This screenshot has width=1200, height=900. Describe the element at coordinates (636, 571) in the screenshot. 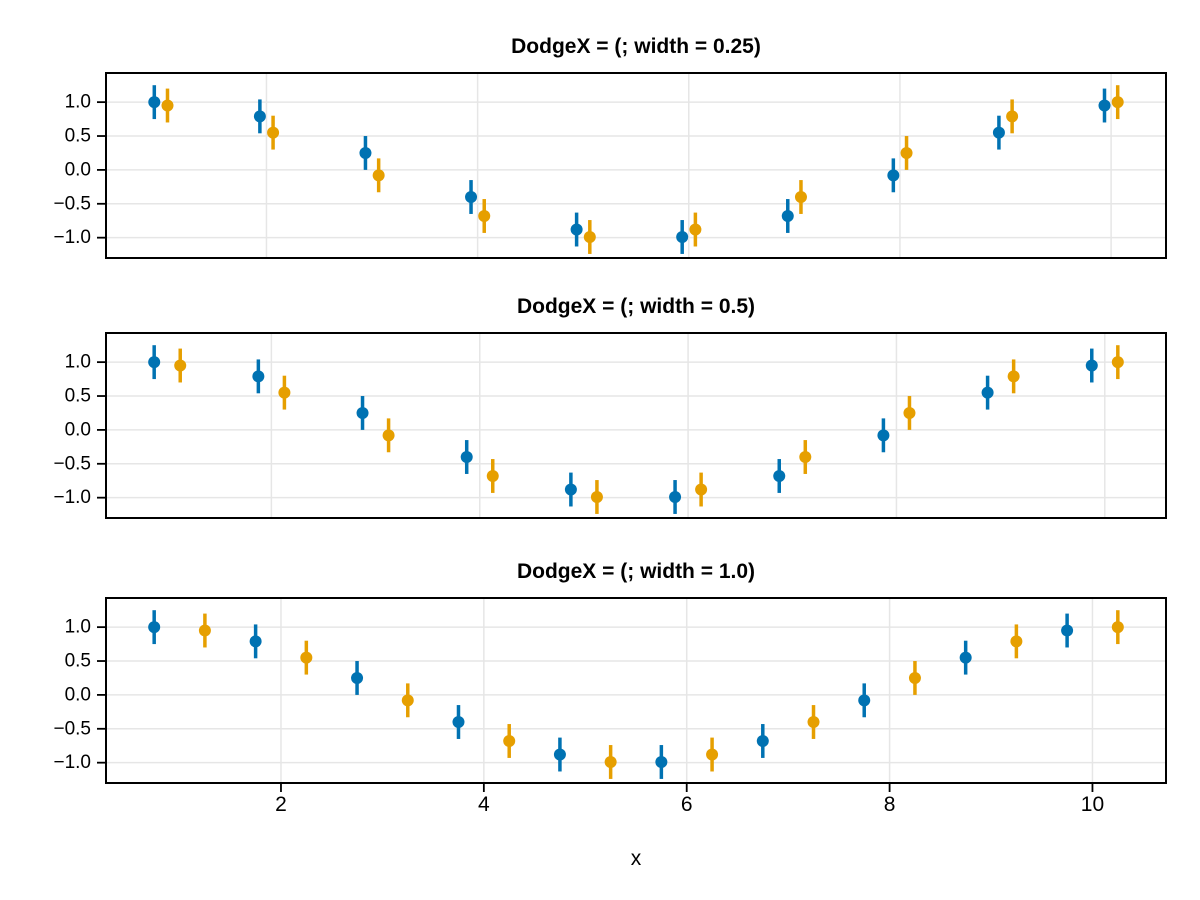

I see `panel-3-title: DodgeX = (; width = 1.0)` at that location.